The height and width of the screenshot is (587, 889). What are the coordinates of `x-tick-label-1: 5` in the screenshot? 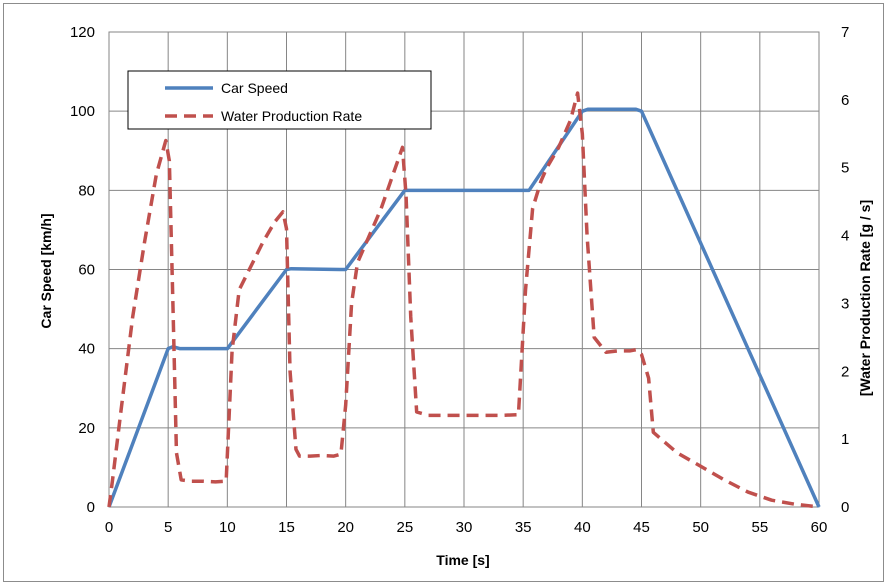 It's located at (168, 527).